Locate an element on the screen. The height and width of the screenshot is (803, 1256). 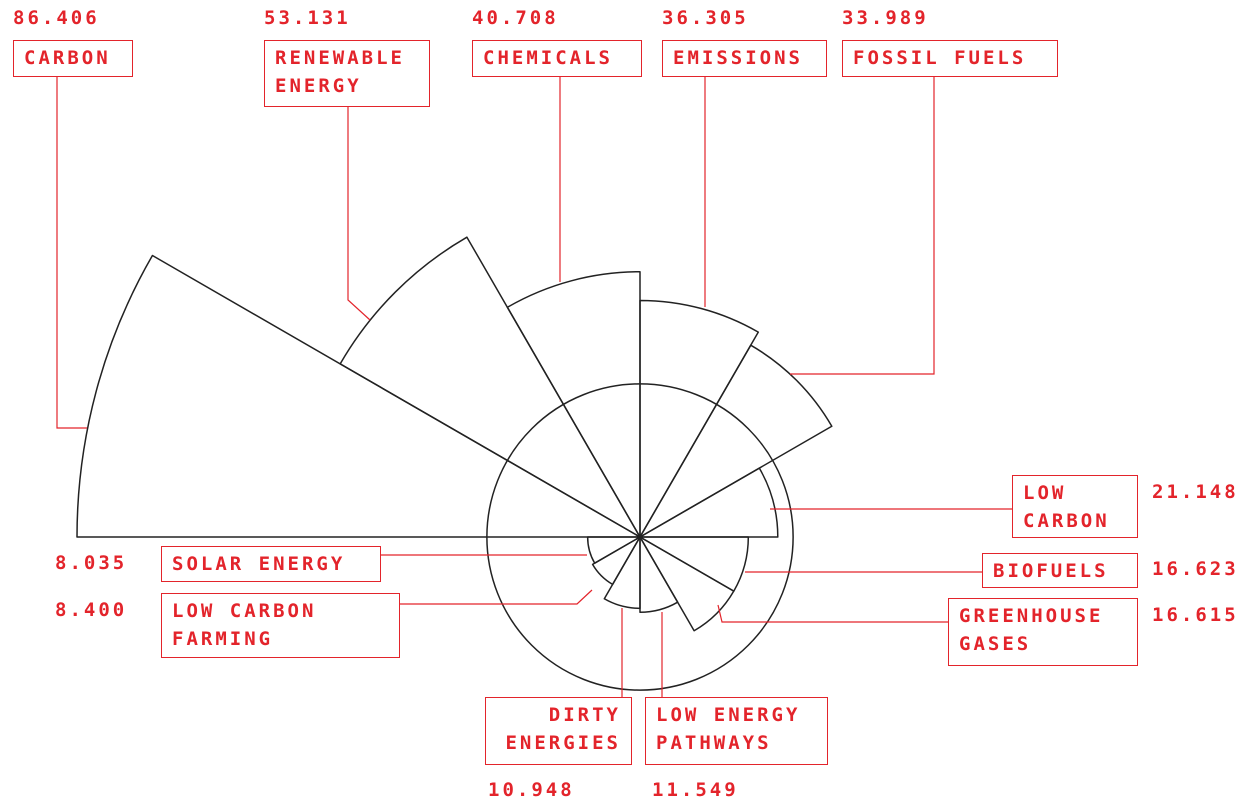
category-label: CARBON is located at coordinates (73, 58).